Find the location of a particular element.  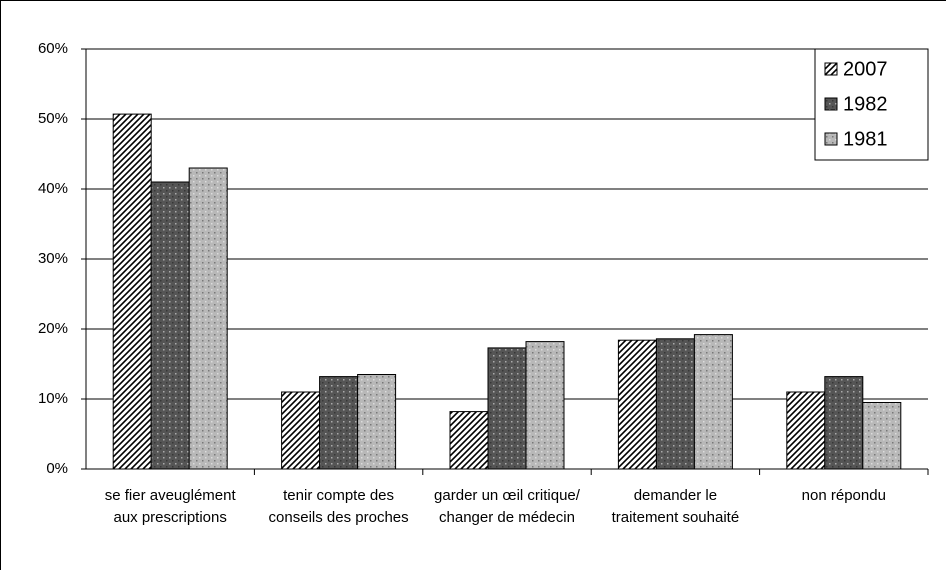

x-tick-label: se fier aveuglément aux prescriptions is located at coordinates (170, 506).